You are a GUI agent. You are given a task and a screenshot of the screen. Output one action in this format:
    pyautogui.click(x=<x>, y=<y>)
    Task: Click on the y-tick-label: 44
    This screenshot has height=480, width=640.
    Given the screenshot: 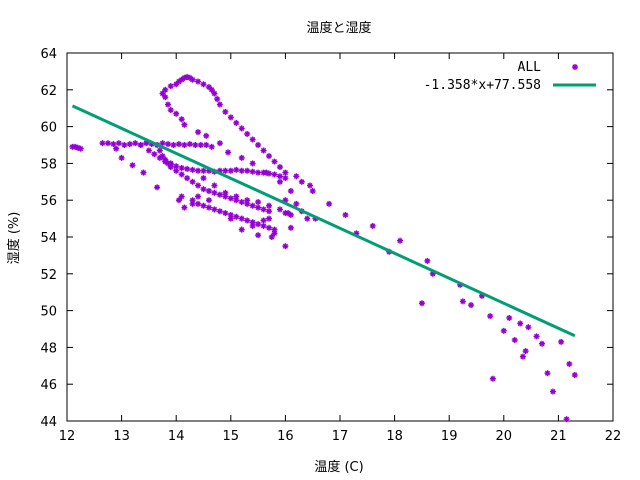 What is the action you would take?
    pyautogui.click(x=48, y=422)
    